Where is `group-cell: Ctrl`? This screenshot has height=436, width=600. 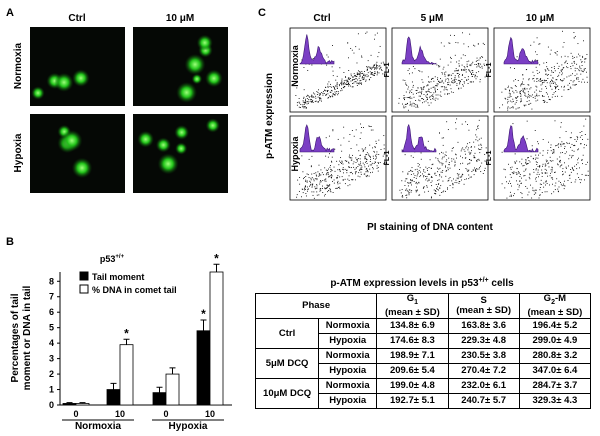 group-cell: Ctrl is located at coordinates (287, 333).